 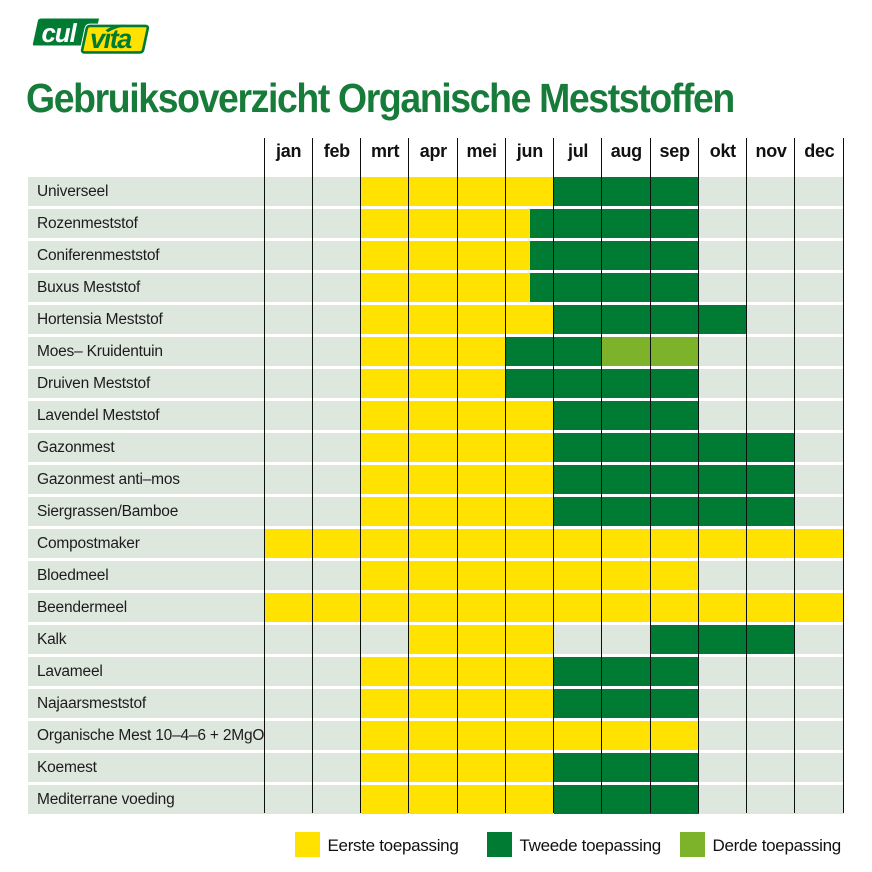 I want to click on svg-text: cul, so click(x=60, y=33).